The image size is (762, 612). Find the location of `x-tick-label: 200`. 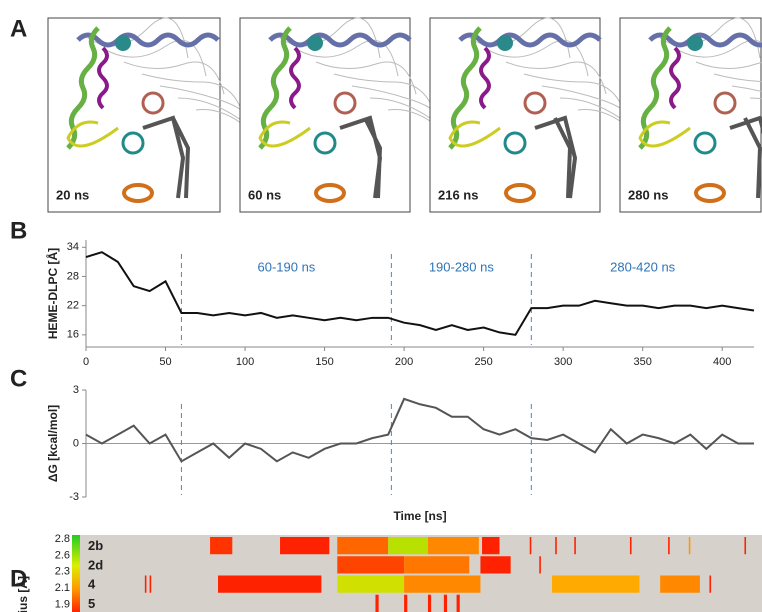

x-tick-label: 200 is located at coordinates (404, 362).